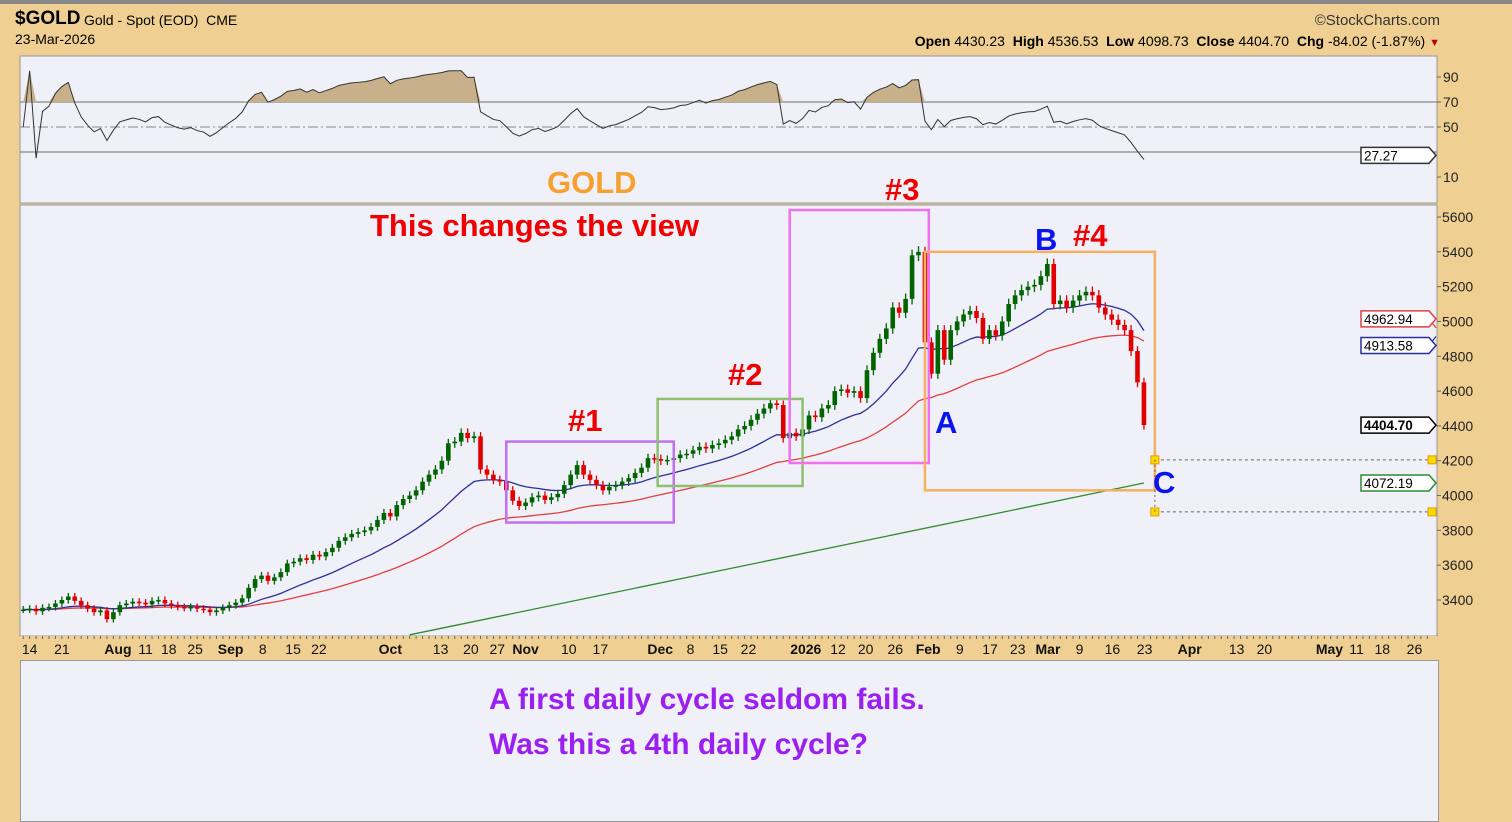  I want to click on level-handle, so click(1155, 512).